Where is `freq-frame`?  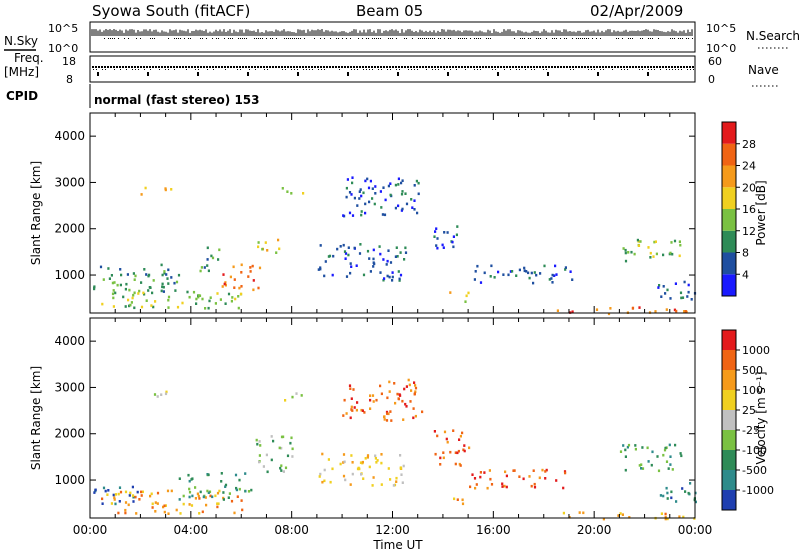
freq-frame is located at coordinates (392, 69).